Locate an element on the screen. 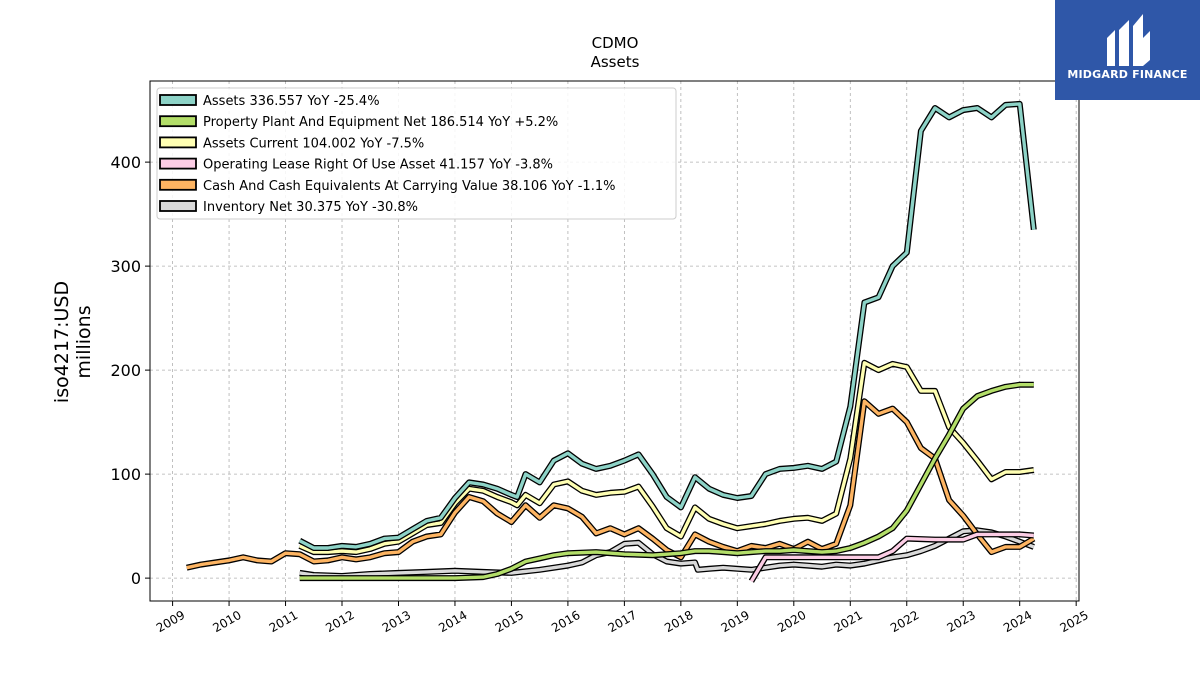 This screenshot has width=1200, height=675. x-tick-label: 2021 is located at coordinates (848, 621).